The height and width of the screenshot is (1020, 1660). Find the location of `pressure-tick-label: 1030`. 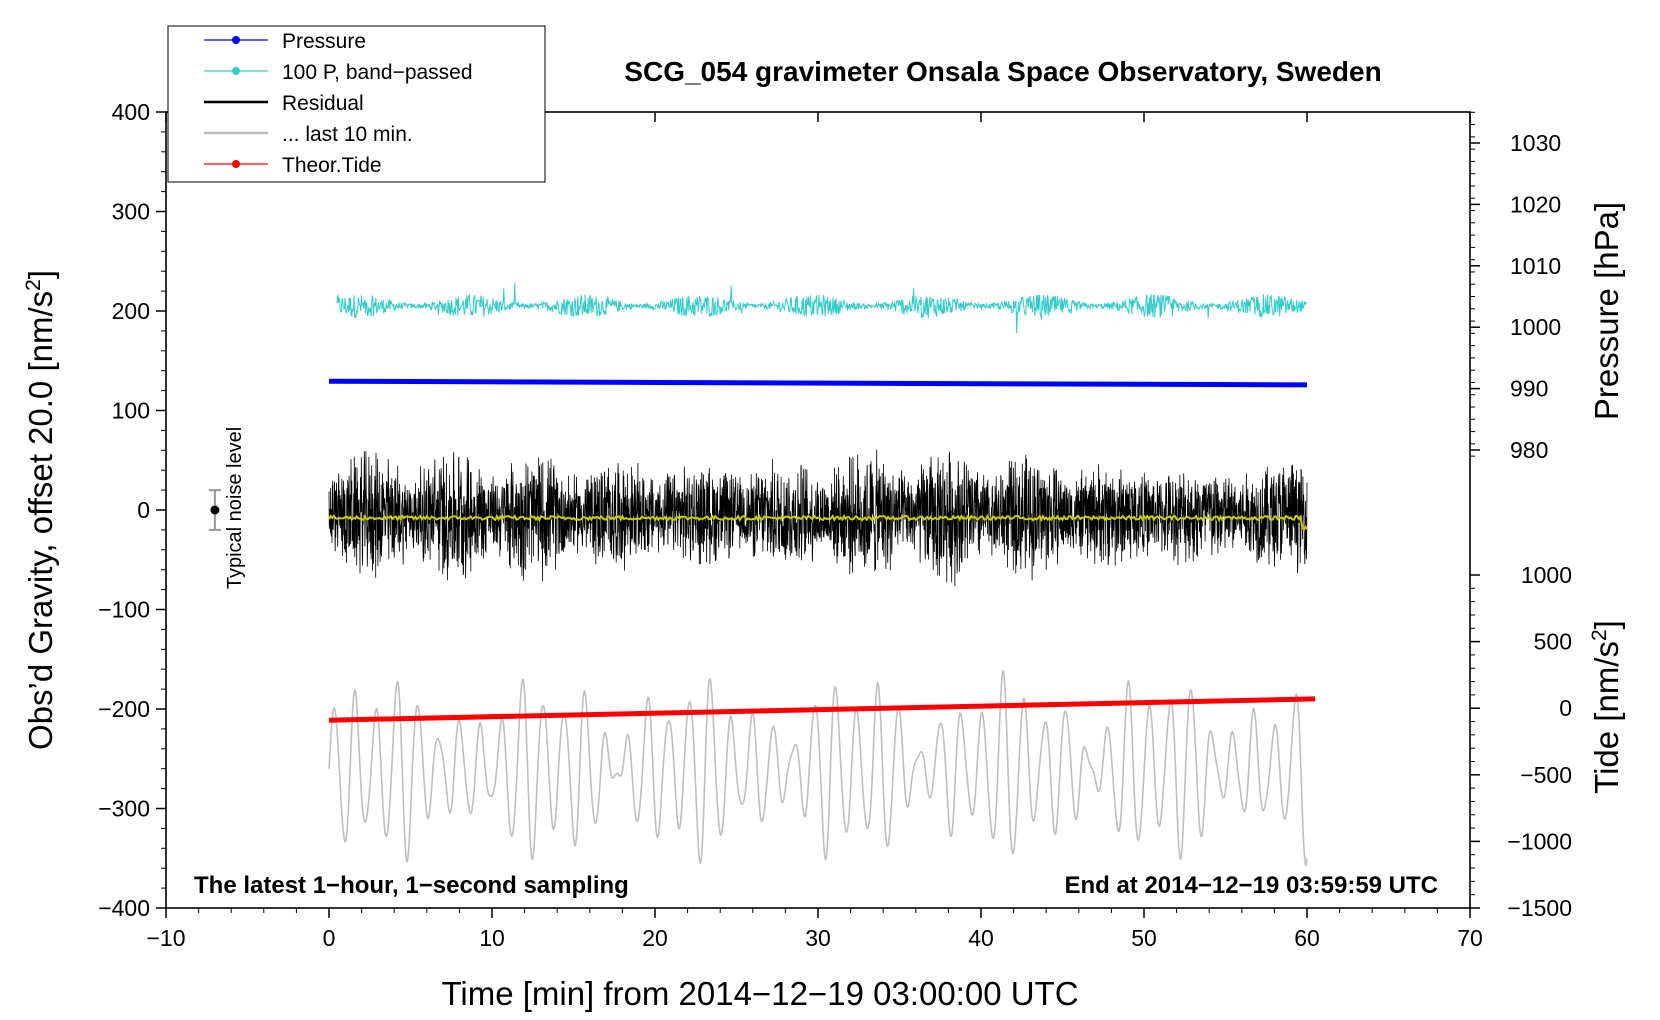

pressure-tick-label: 1030 is located at coordinates (1535, 143).